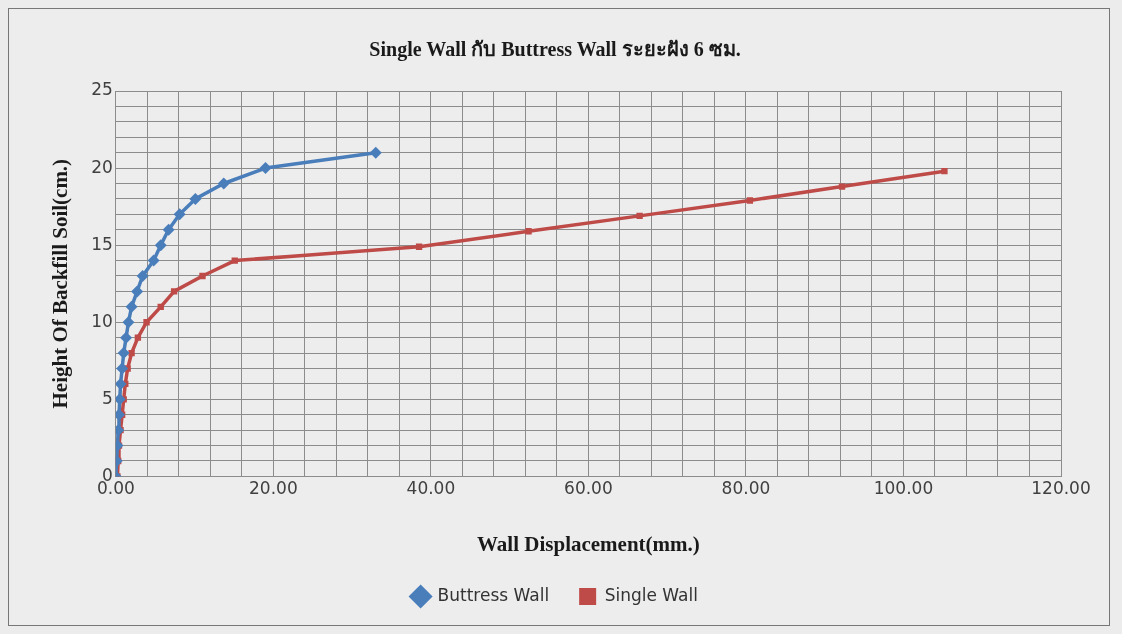  What do you see at coordinates (107, 397) in the screenshot?
I see `y-tick-label: 5` at bounding box center [107, 397].